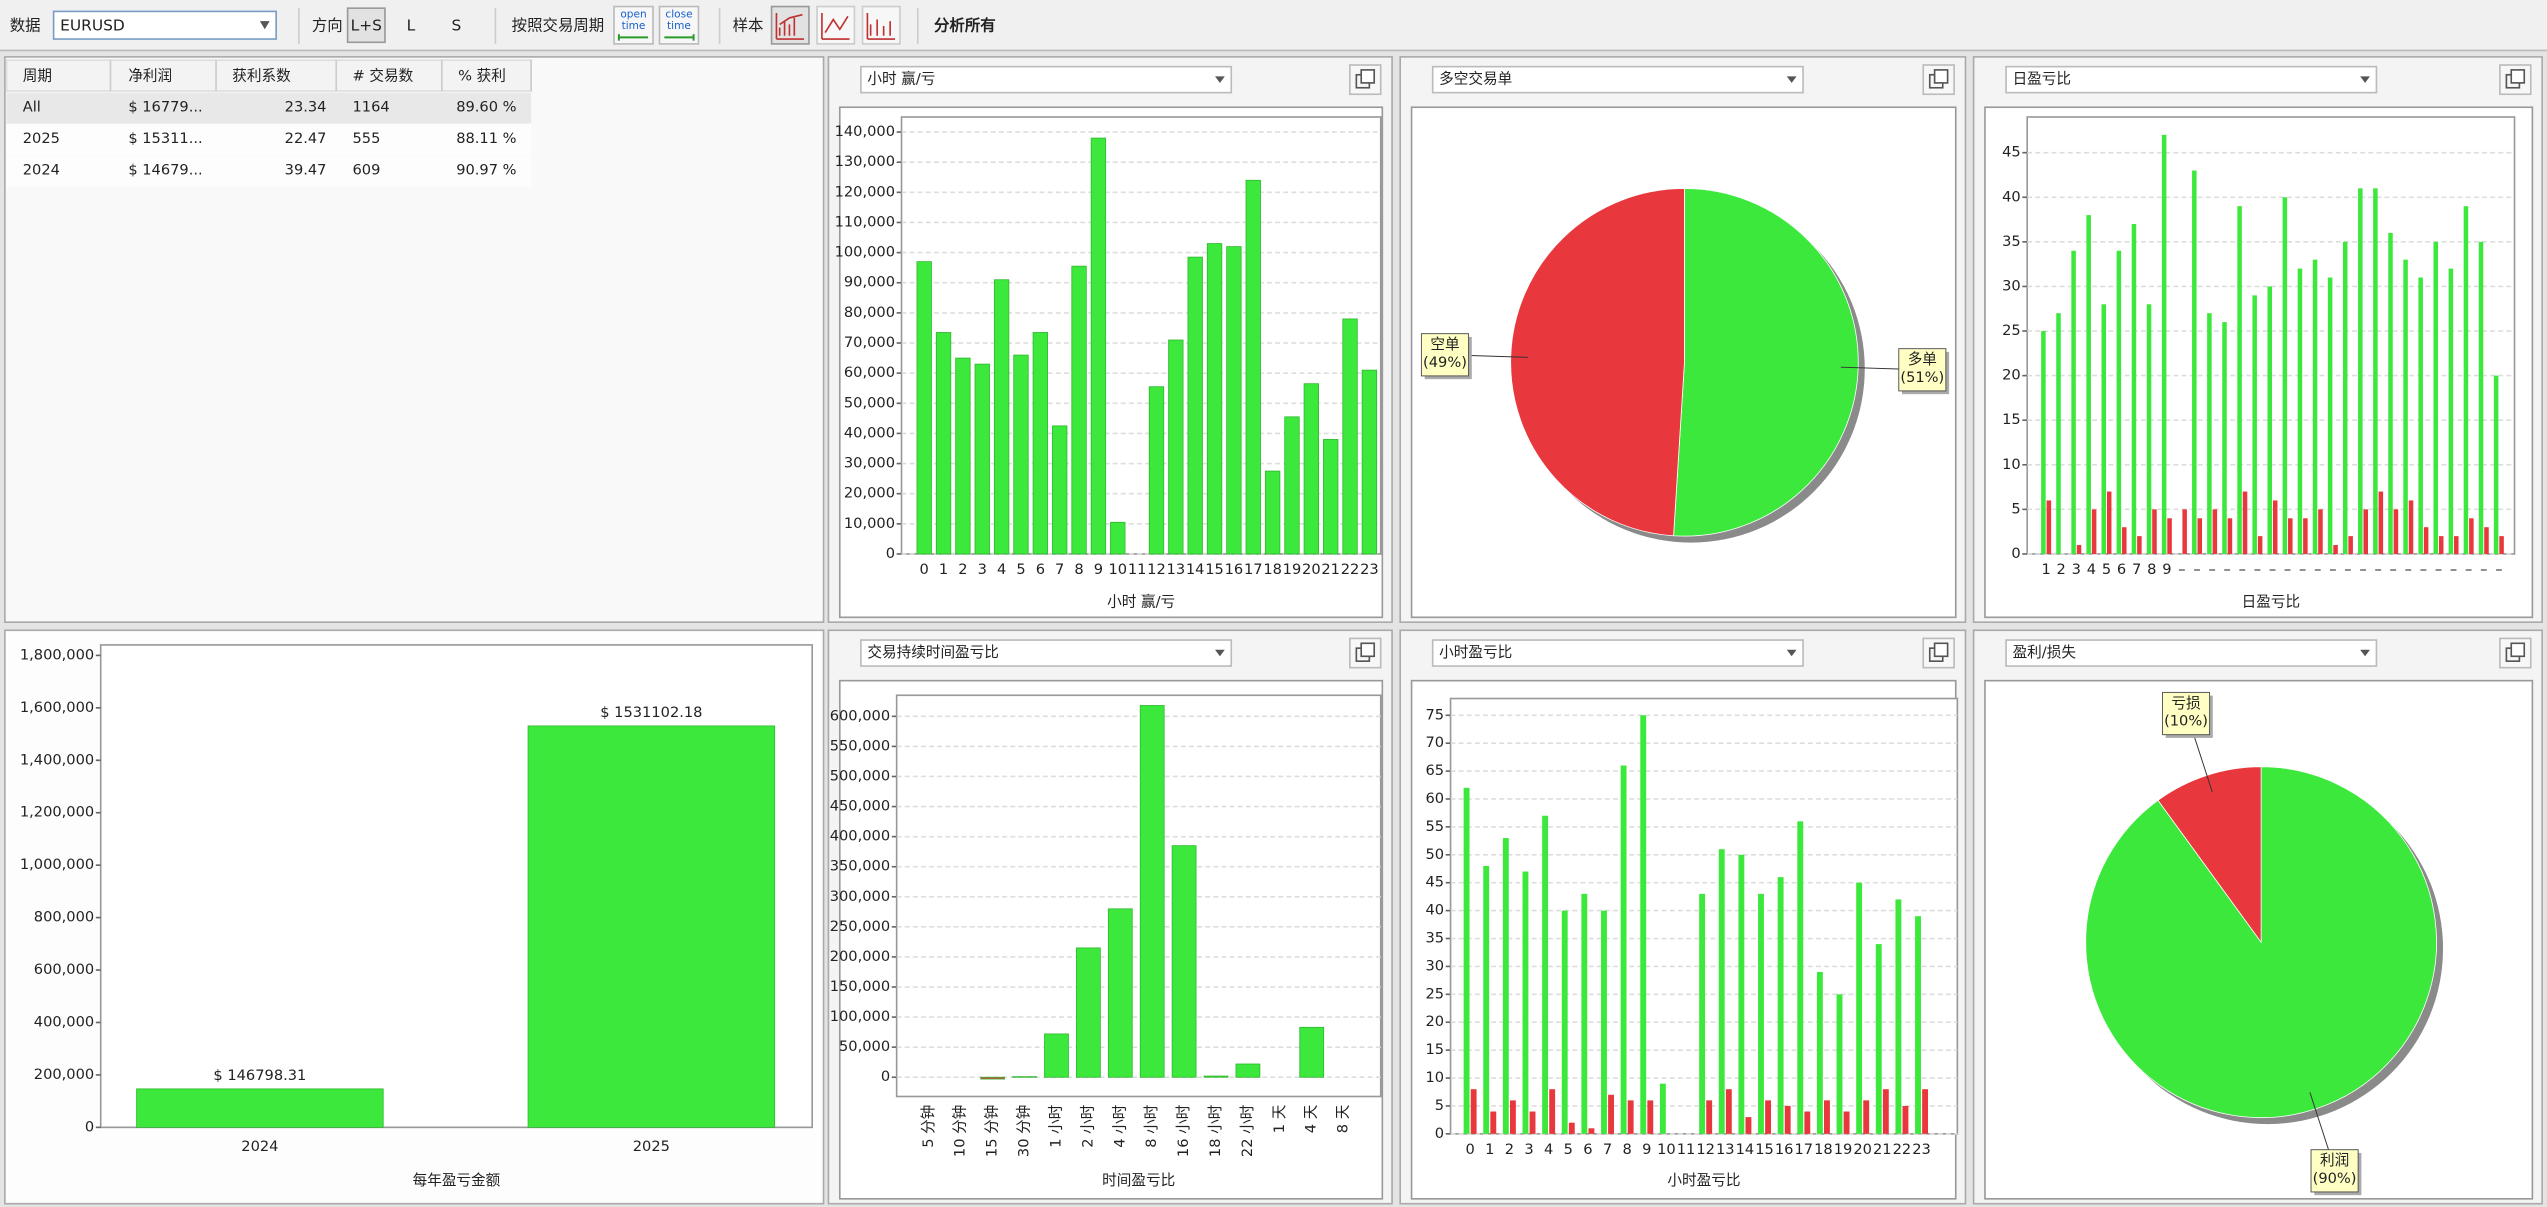 The width and height of the screenshot is (2547, 1207). I want to click on table-header: 获利系数, so click(261, 75).